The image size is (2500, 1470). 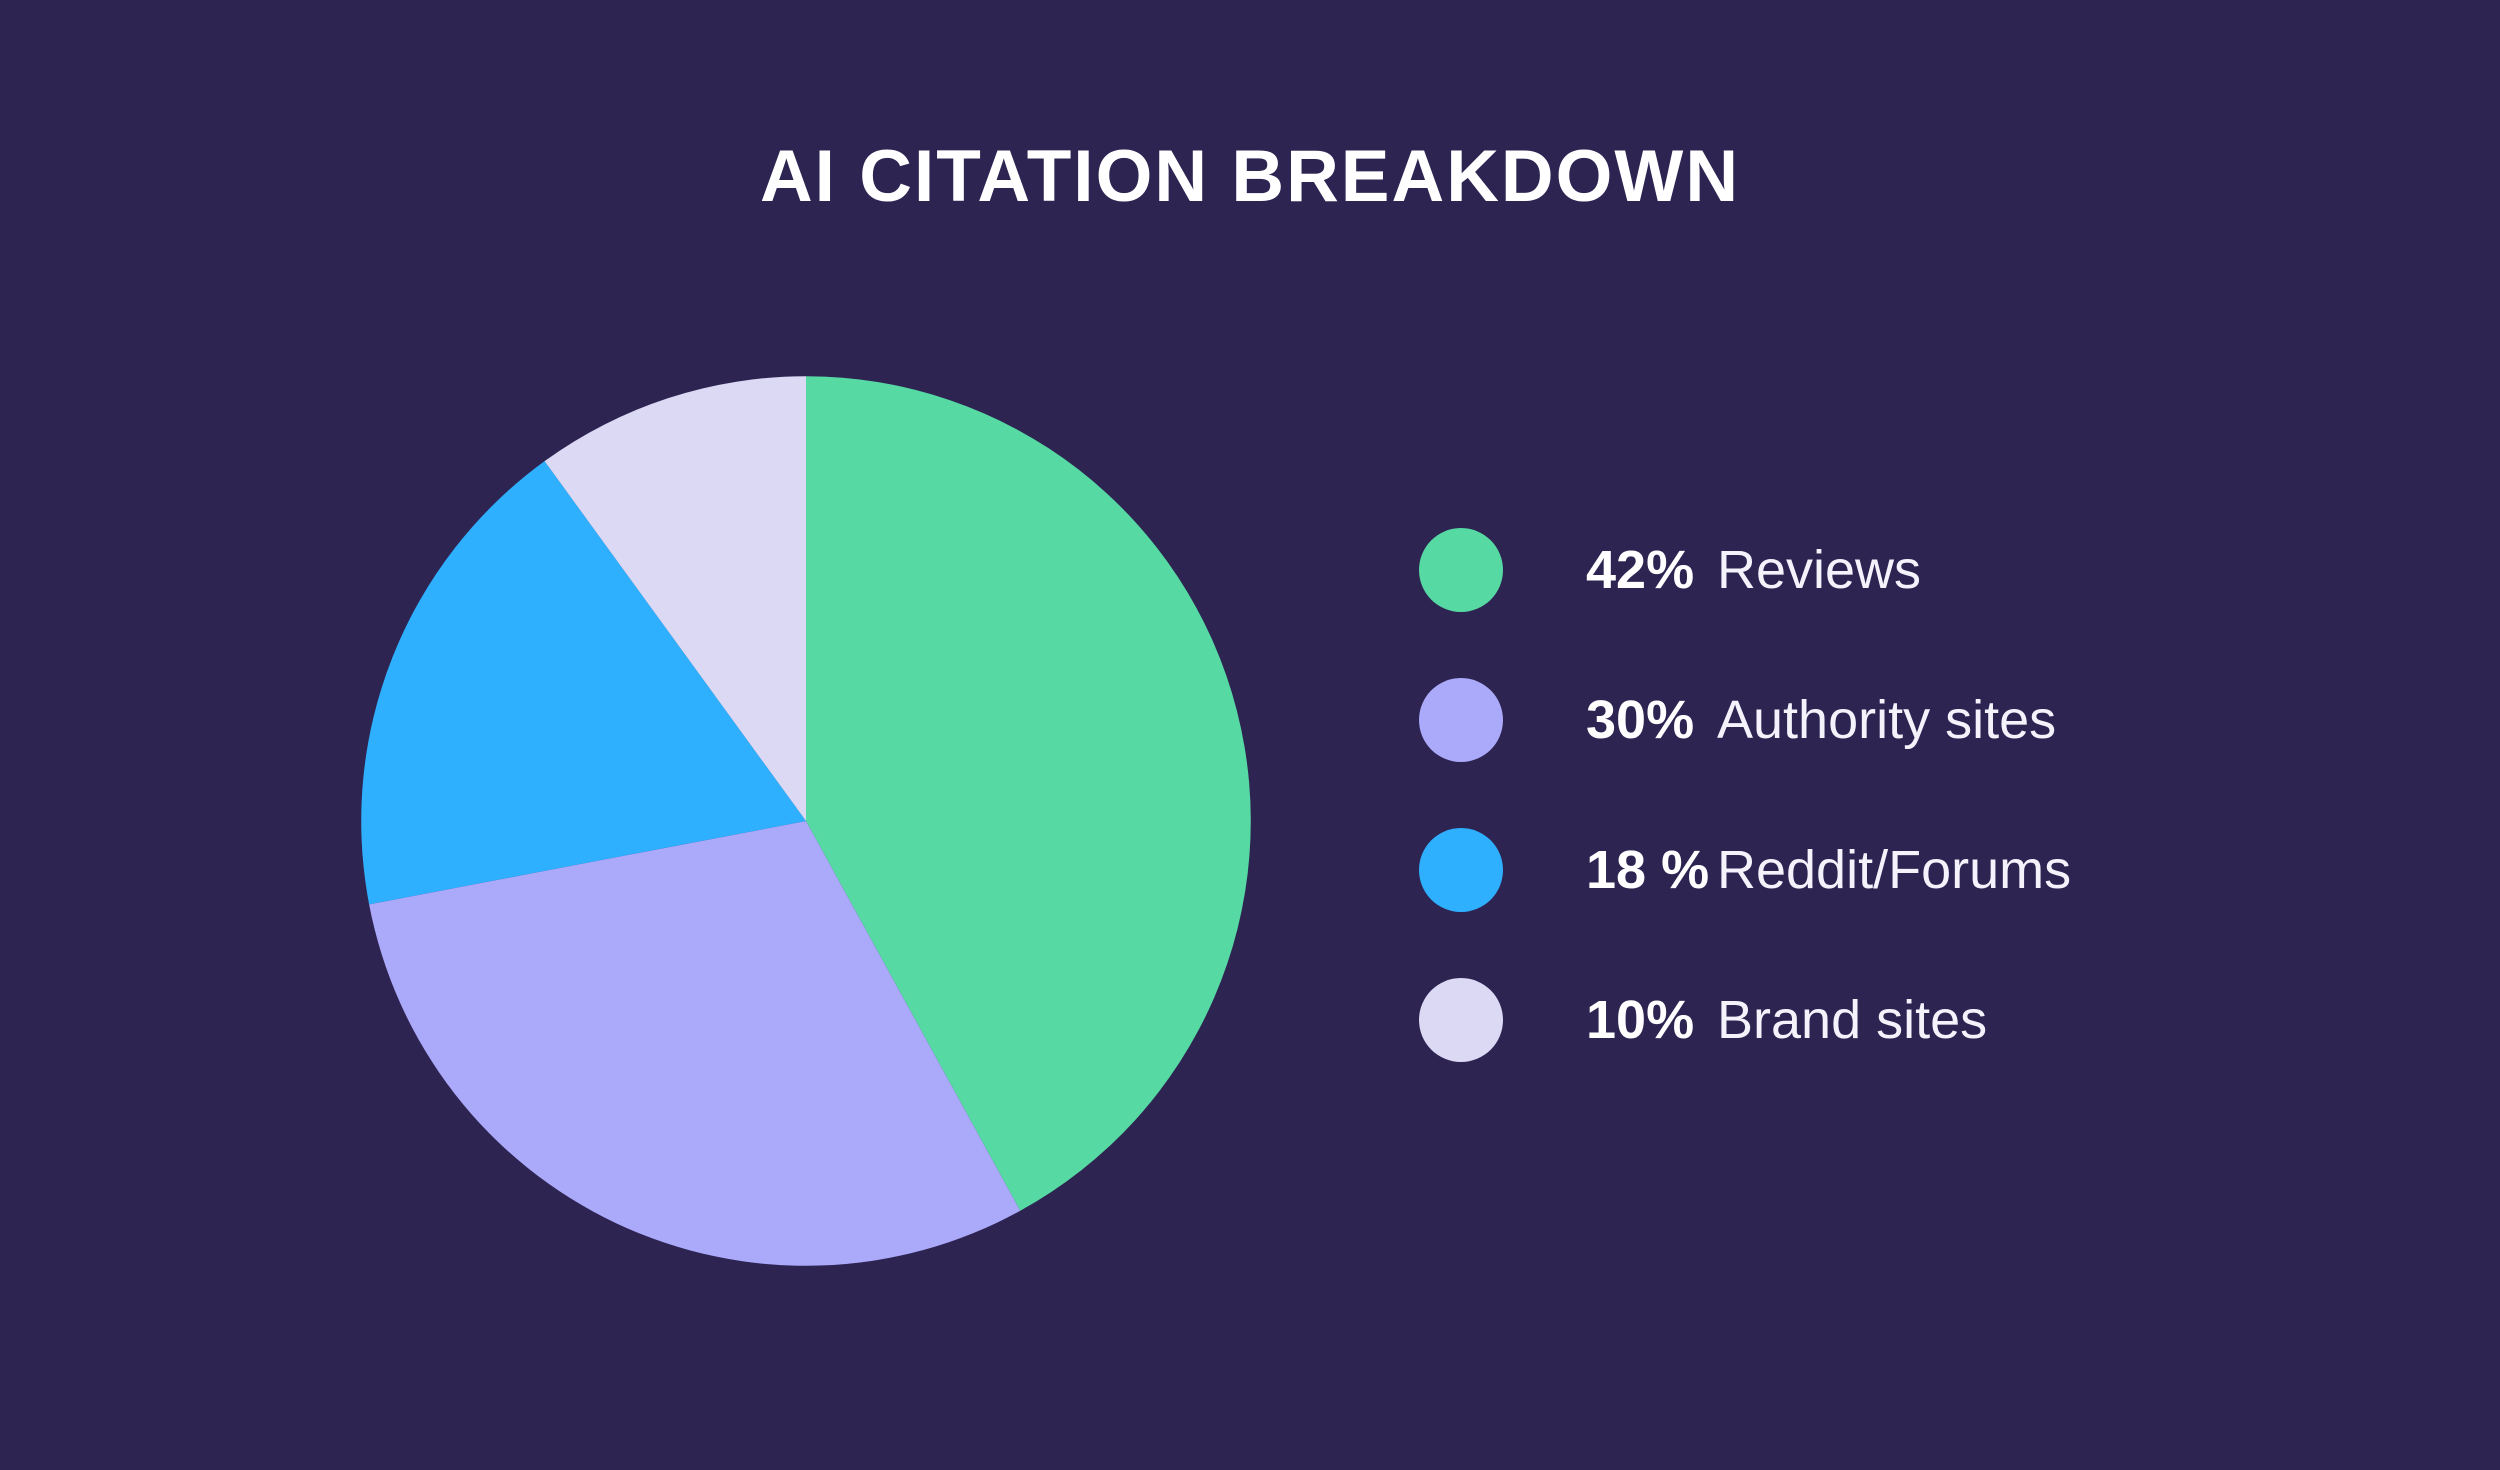 I want to click on legend-item-brand-sites: 10% Brand sites, so click(x=1745, y=1020).